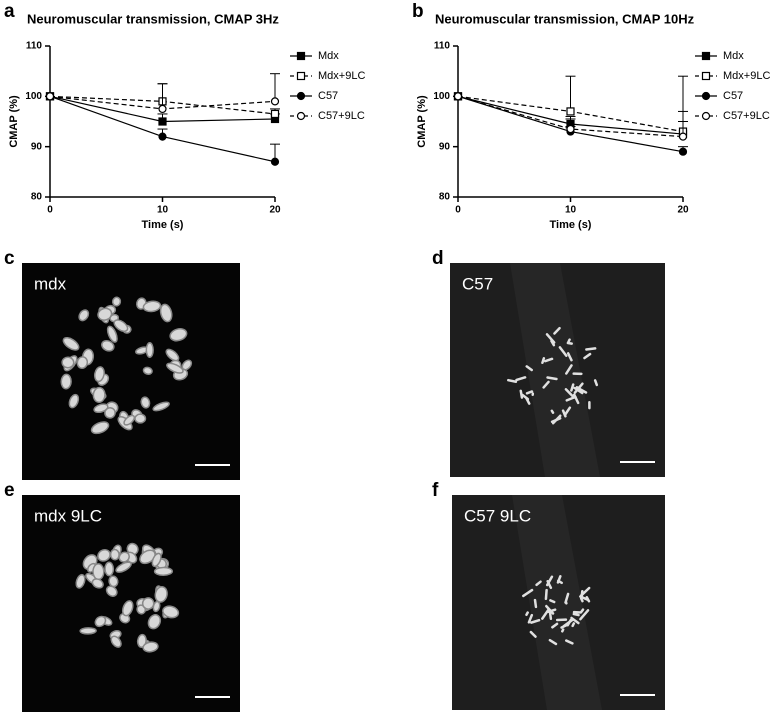  I want to click on panel-label: a, so click(9, 11).